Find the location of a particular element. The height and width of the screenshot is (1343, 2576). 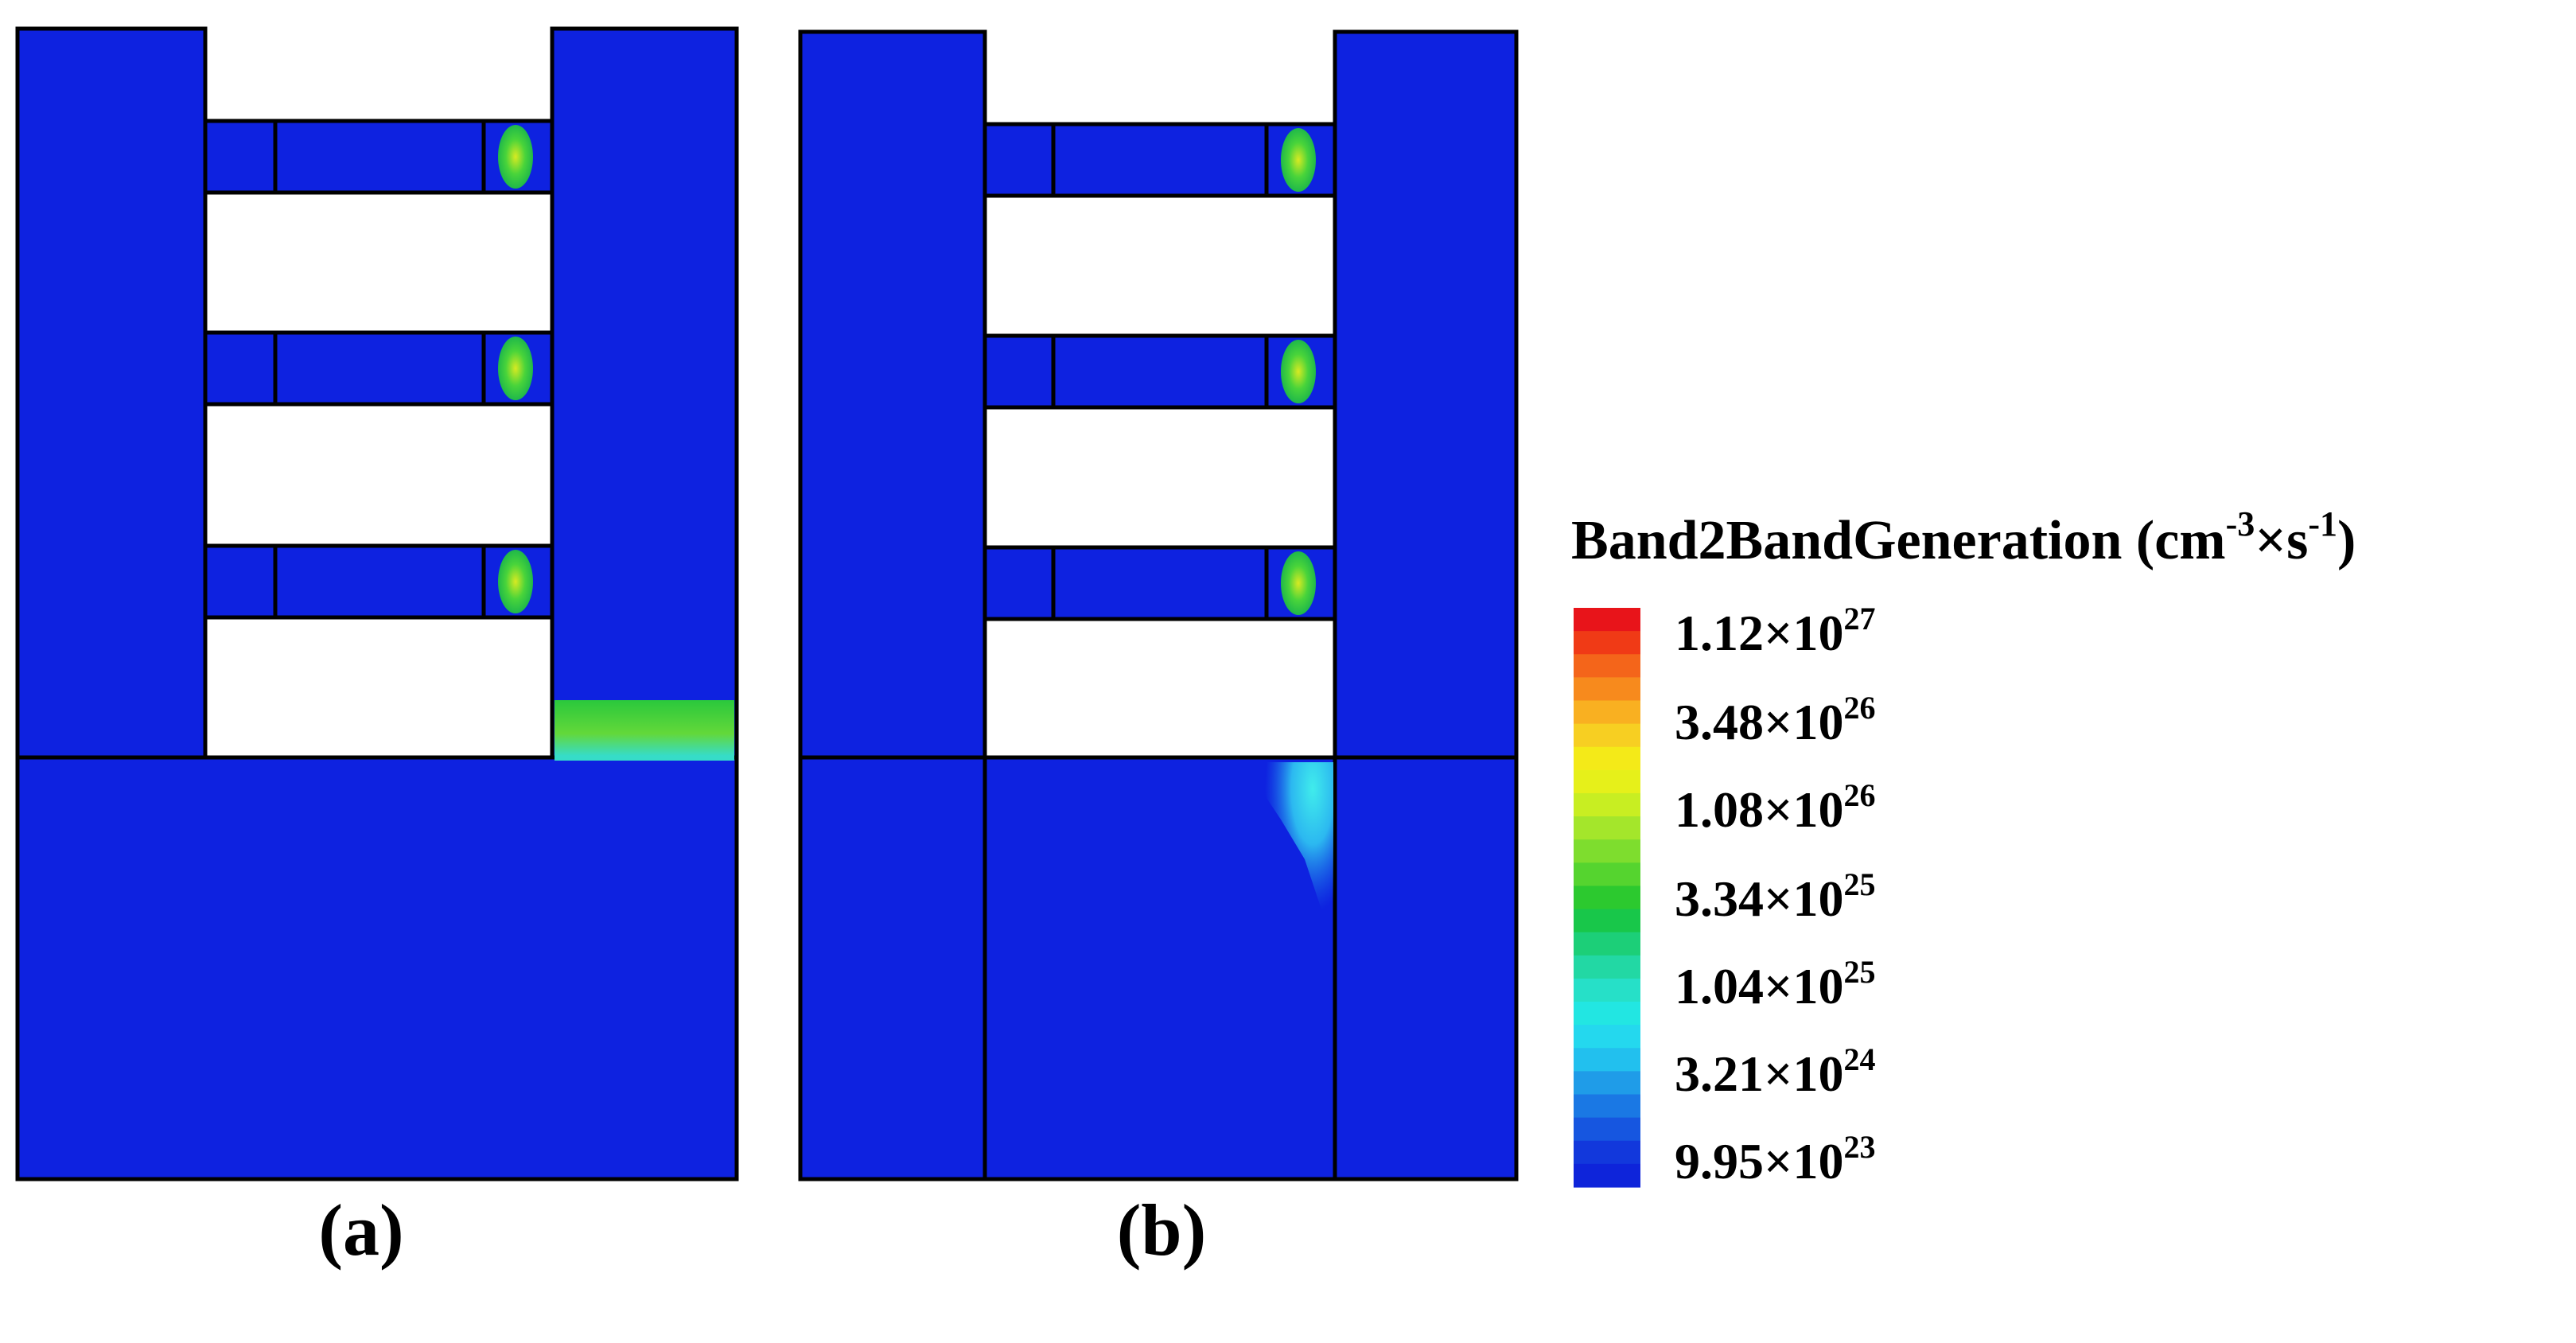

legend-title: Band2BandGeneration (cm-3×s-1) is located at coordinates (1964, 537).